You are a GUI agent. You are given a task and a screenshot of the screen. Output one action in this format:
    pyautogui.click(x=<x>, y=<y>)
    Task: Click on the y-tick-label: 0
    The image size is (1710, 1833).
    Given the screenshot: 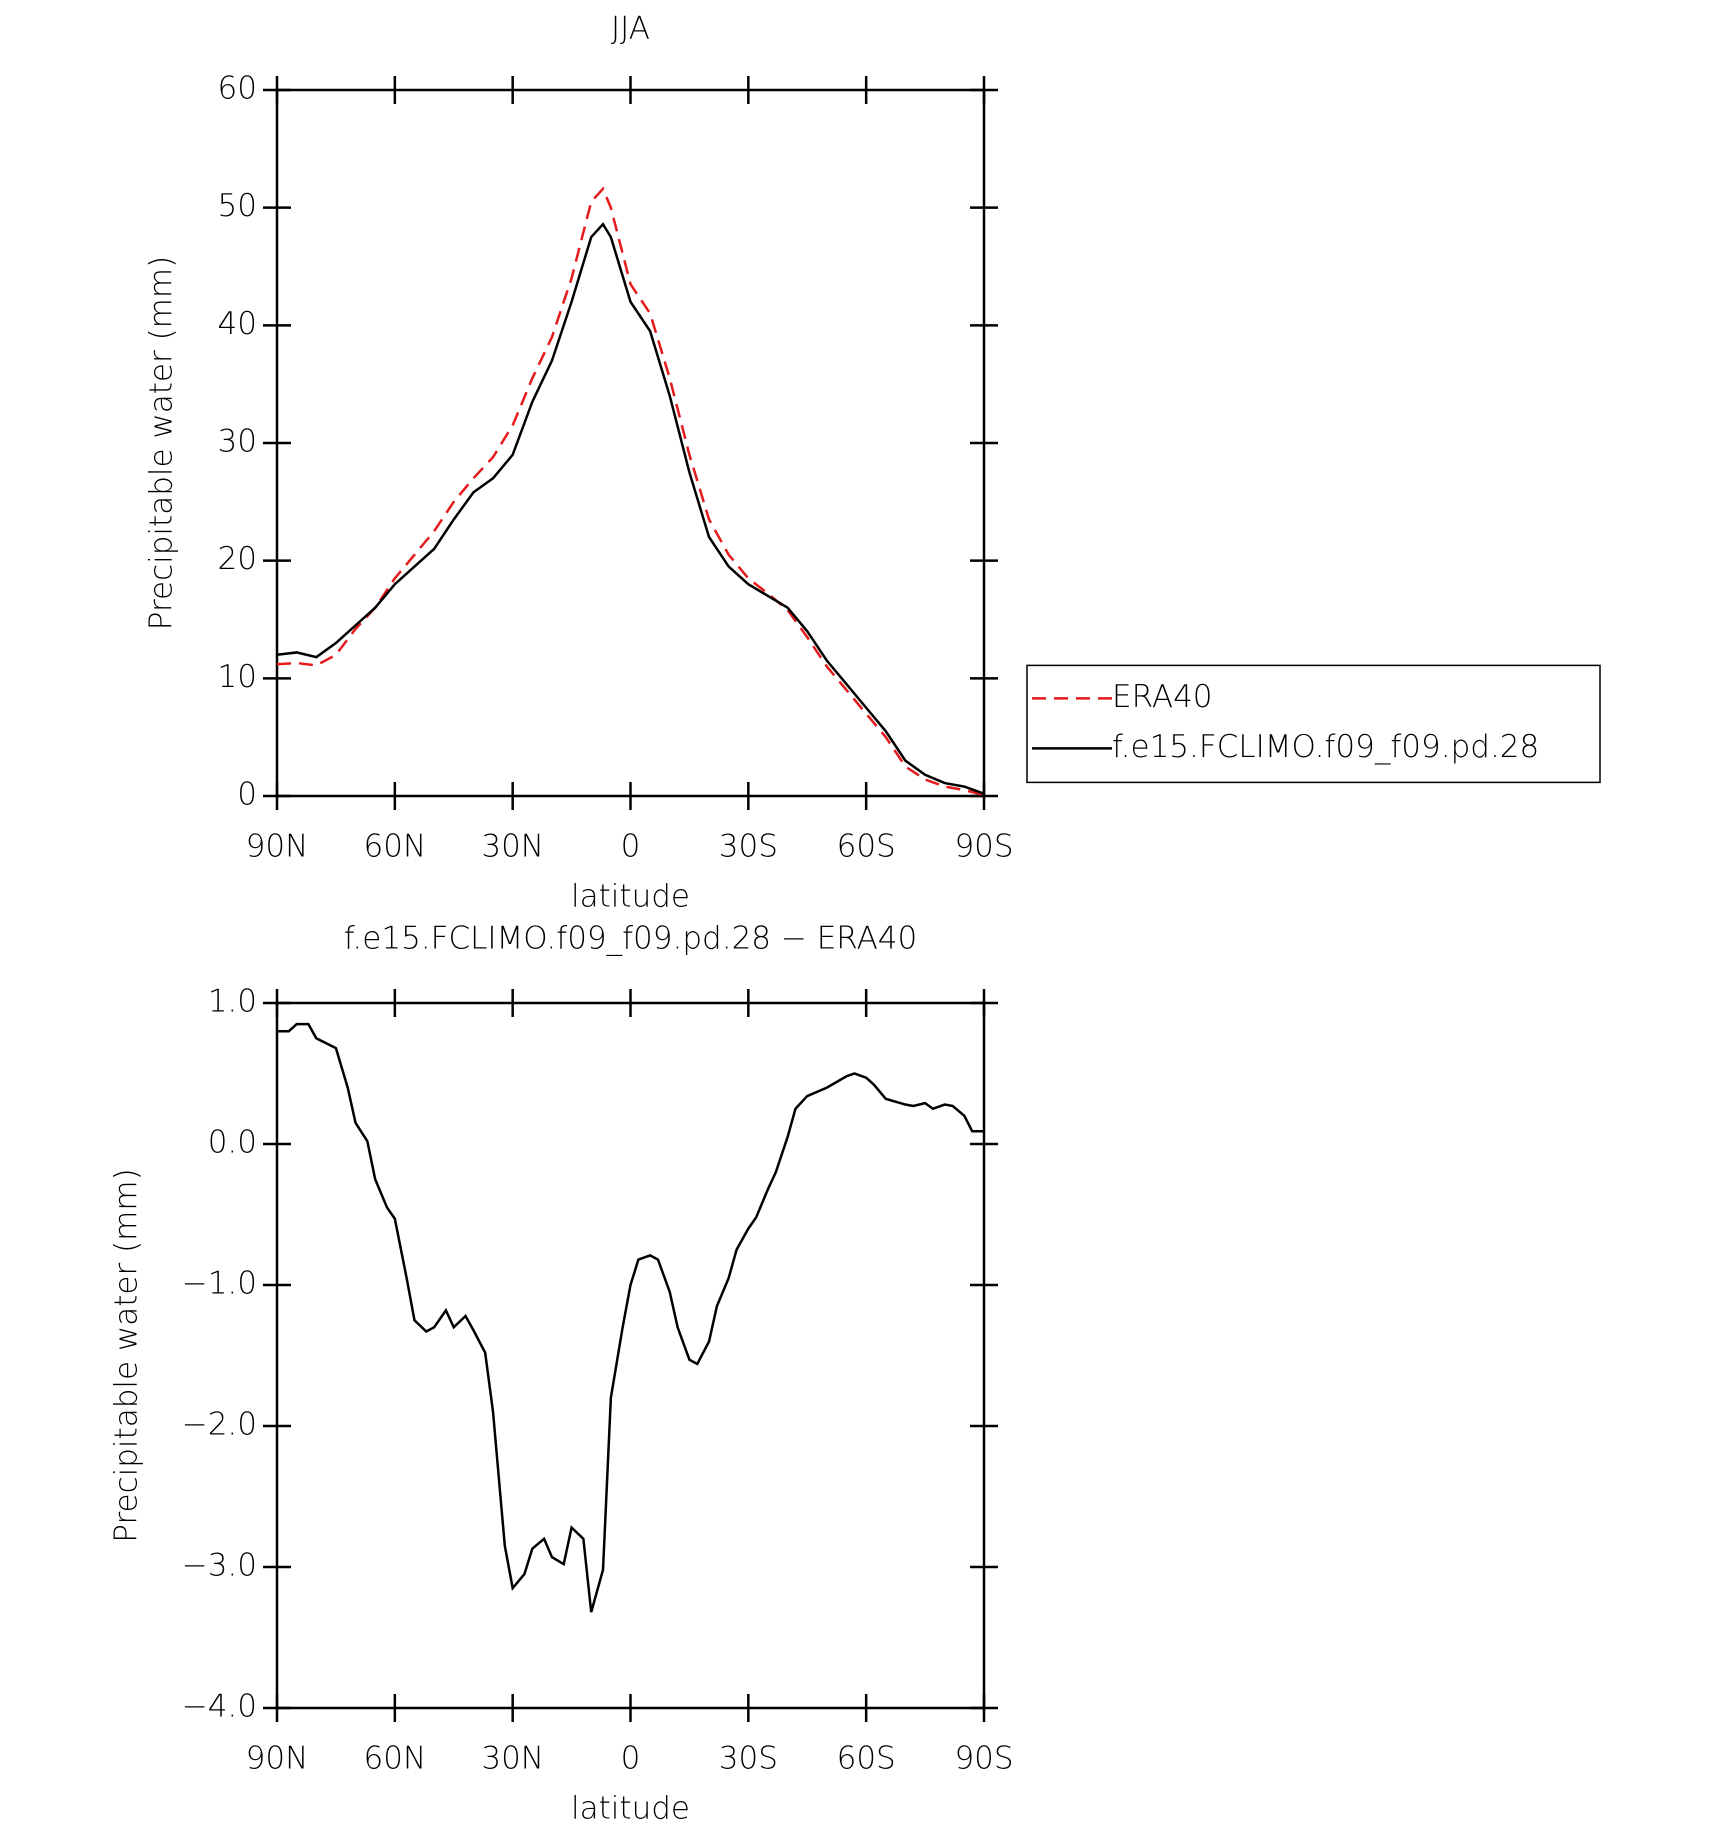 What is the action you would take?
    pyautogui.click(x=247, y=795)
    